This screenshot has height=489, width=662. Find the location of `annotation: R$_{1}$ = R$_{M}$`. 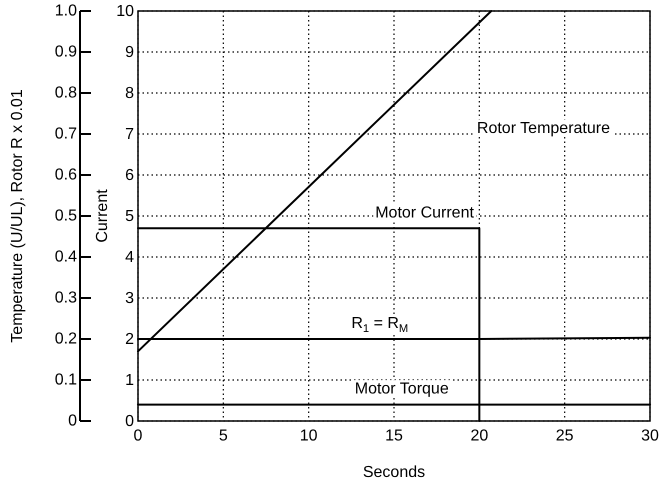

annotation: R$_{1}$ = R$_{M}$ is located at coordinates (379, 324).